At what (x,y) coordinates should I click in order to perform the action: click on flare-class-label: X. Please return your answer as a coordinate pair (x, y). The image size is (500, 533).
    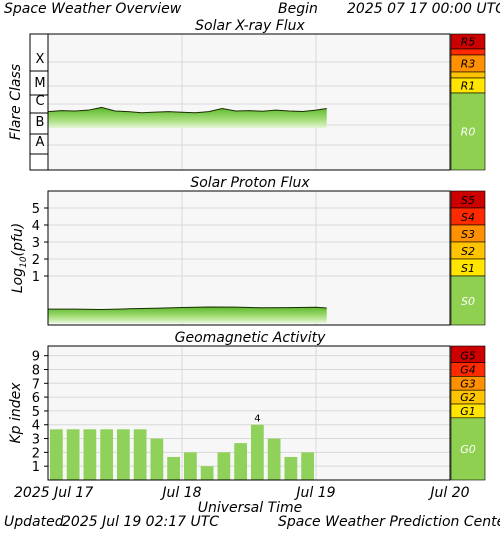
    Looking at the image, I should click on (40, 59).